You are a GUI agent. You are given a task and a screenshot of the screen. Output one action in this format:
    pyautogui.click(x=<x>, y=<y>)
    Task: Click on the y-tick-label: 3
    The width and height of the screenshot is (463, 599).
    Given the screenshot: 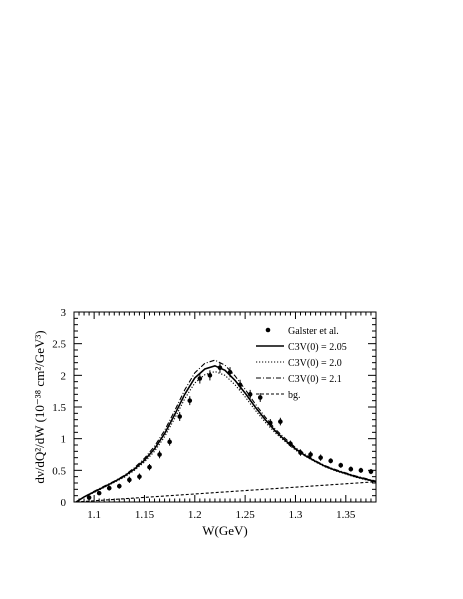 What is the action you would take?
    pyautogui.click(x=64, y=313)
    